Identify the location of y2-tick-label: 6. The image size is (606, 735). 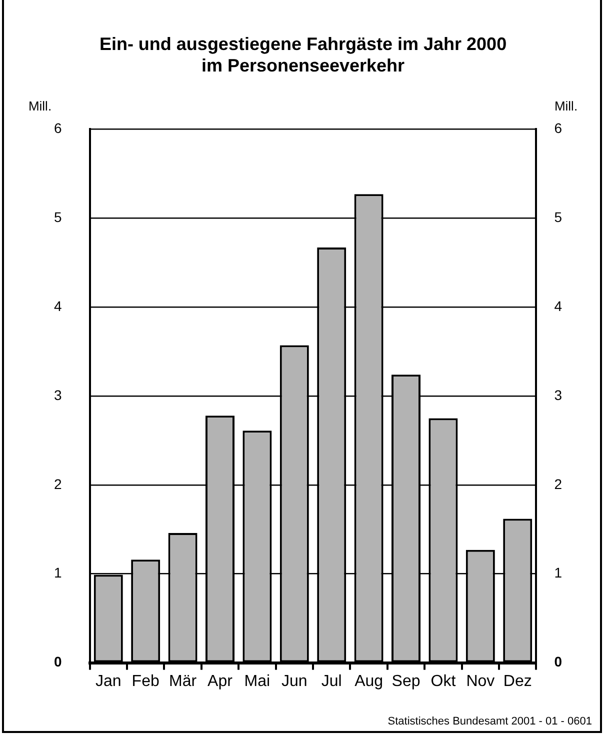
(558, 128).